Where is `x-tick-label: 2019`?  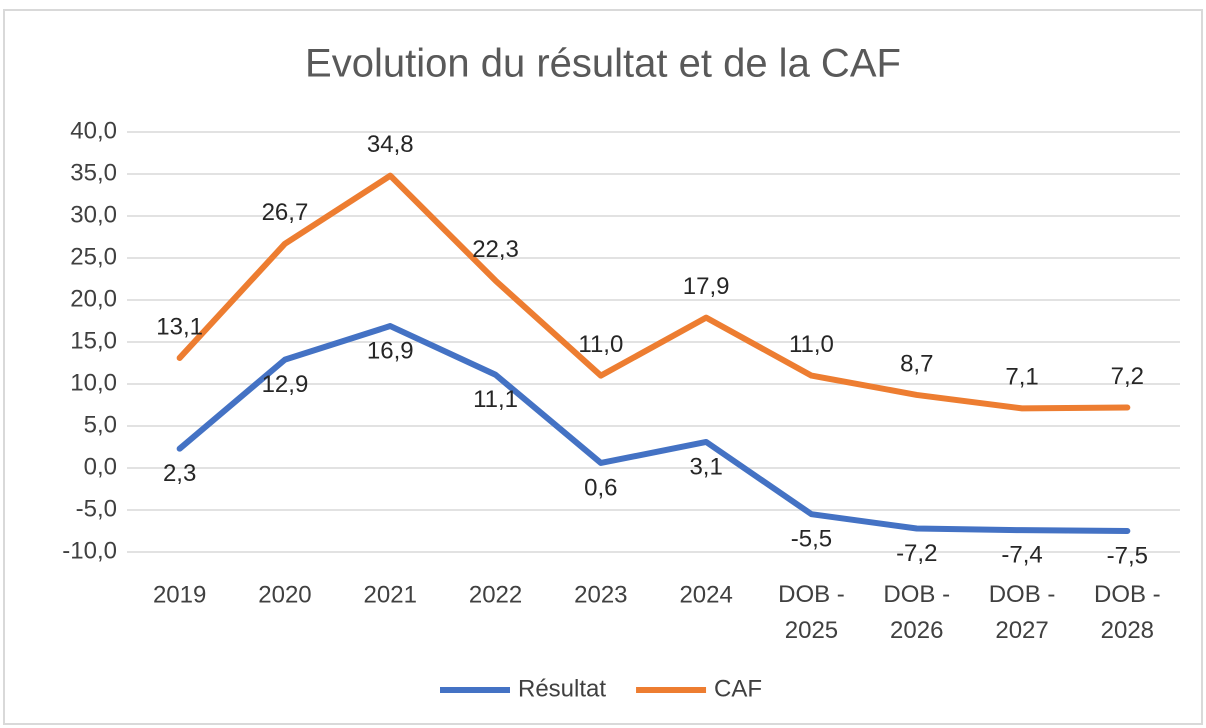 x-tick-label: 2019 is located at coordinates (179, 594).